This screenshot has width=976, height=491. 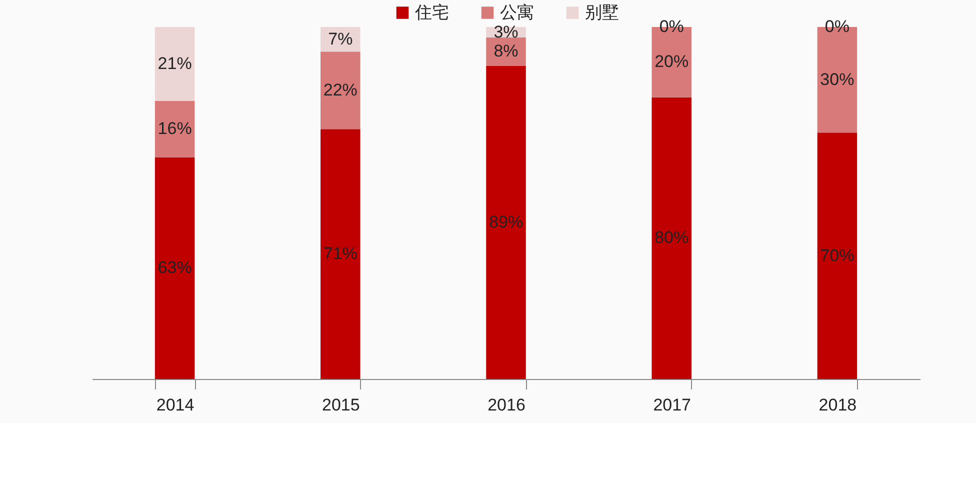 I want to click on data-label: 22%, so click(x=340, y=90).